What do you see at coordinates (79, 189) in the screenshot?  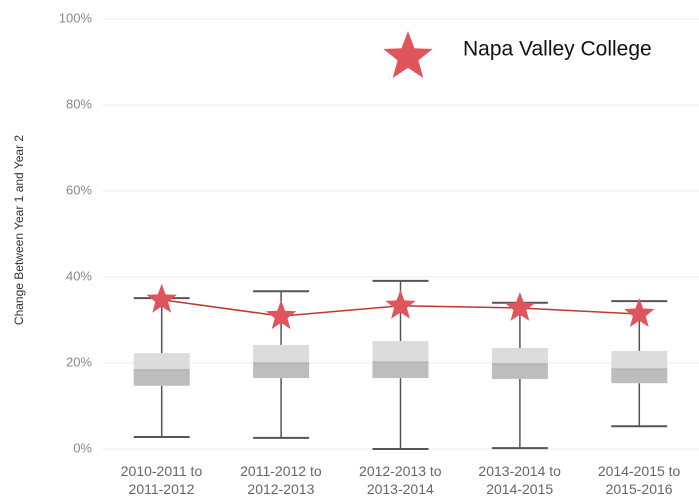 I see `y-tick-label: 60%` at bounding box center [79, 189].